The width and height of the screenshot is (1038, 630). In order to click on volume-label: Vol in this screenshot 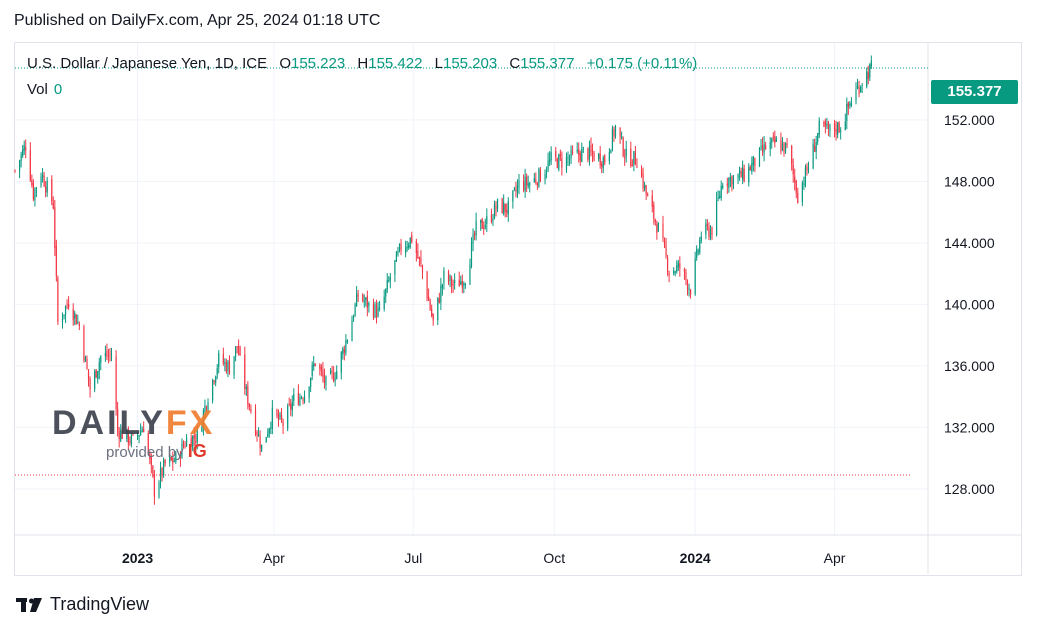, I will do `click(37, 89)`.